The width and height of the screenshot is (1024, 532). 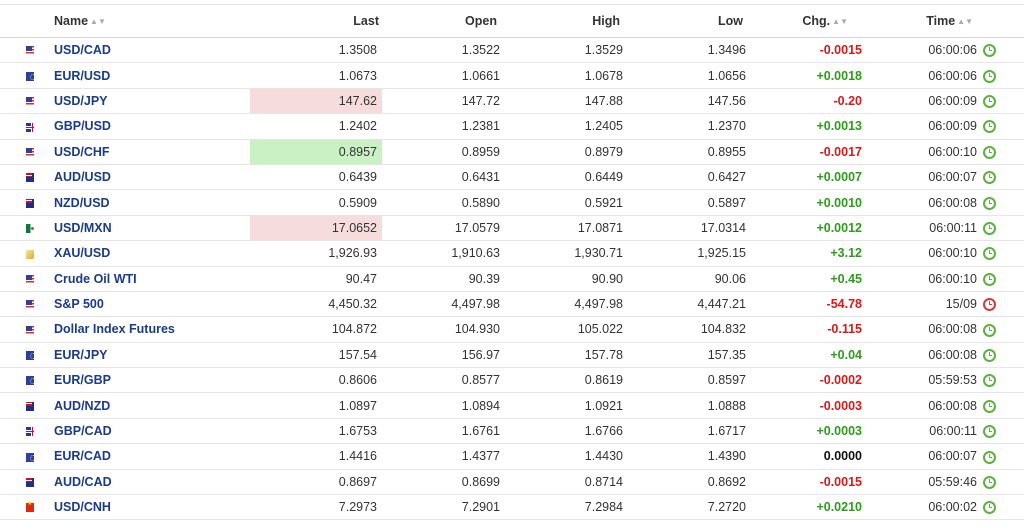 I want to click on instrument-name-cell: AUD/NZD, so click(x=142, y=405).